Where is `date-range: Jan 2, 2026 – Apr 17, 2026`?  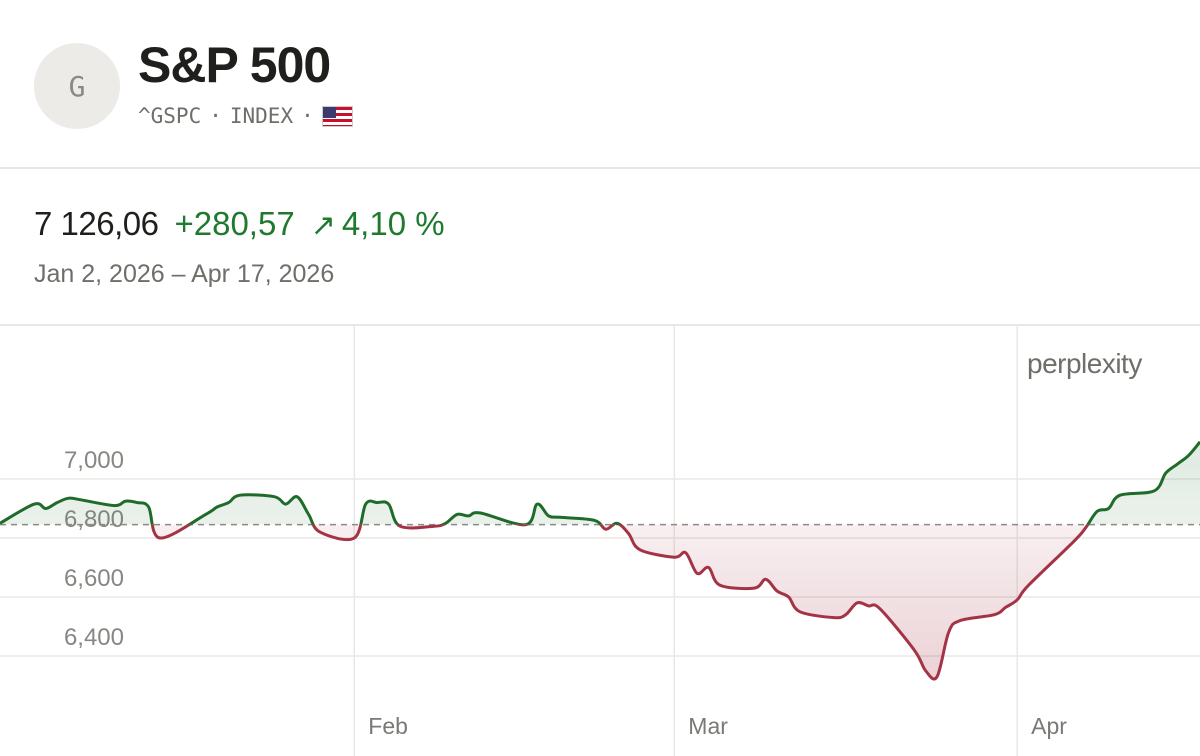
date-range: Jan 2, 2026 – Apr 17, 2026 is located at coordinates (184, 274).